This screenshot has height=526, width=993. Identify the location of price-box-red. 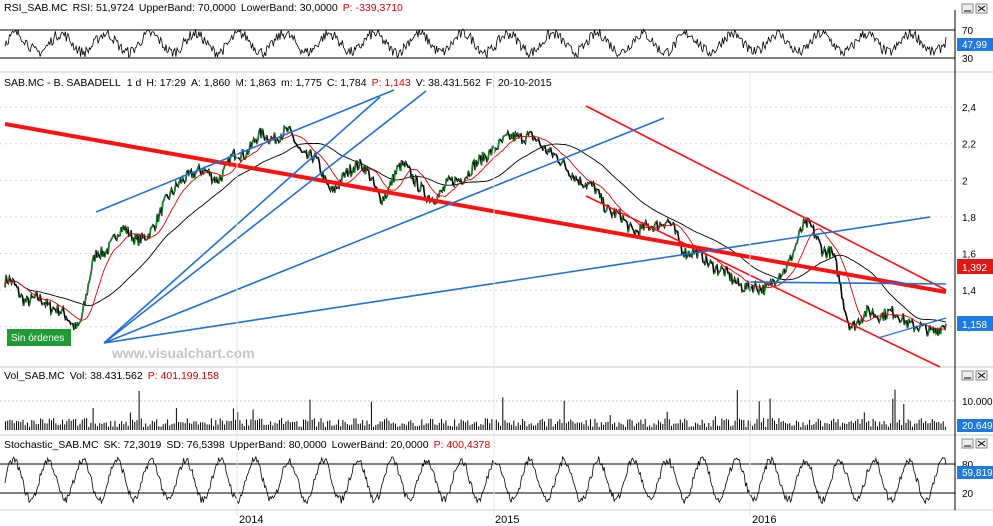
(975, 266).